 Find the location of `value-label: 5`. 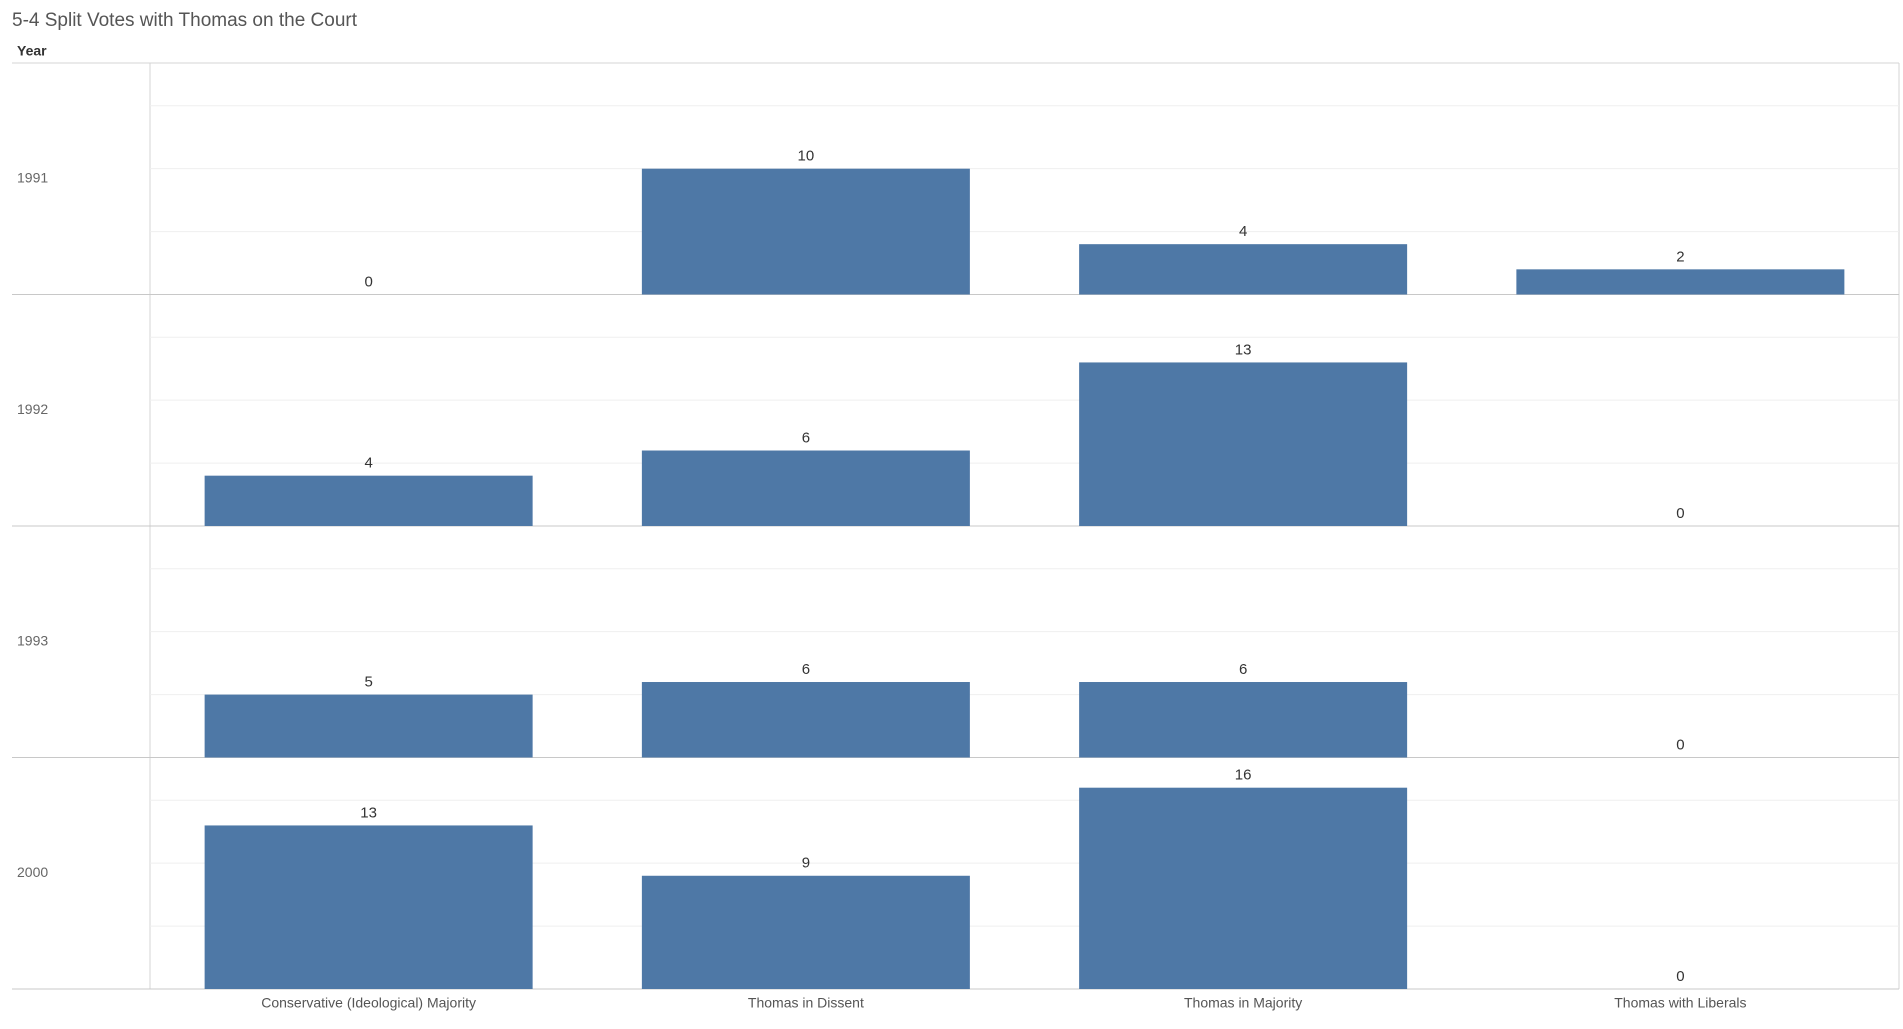

value-label: 5 is located at coordinates (368, 682).